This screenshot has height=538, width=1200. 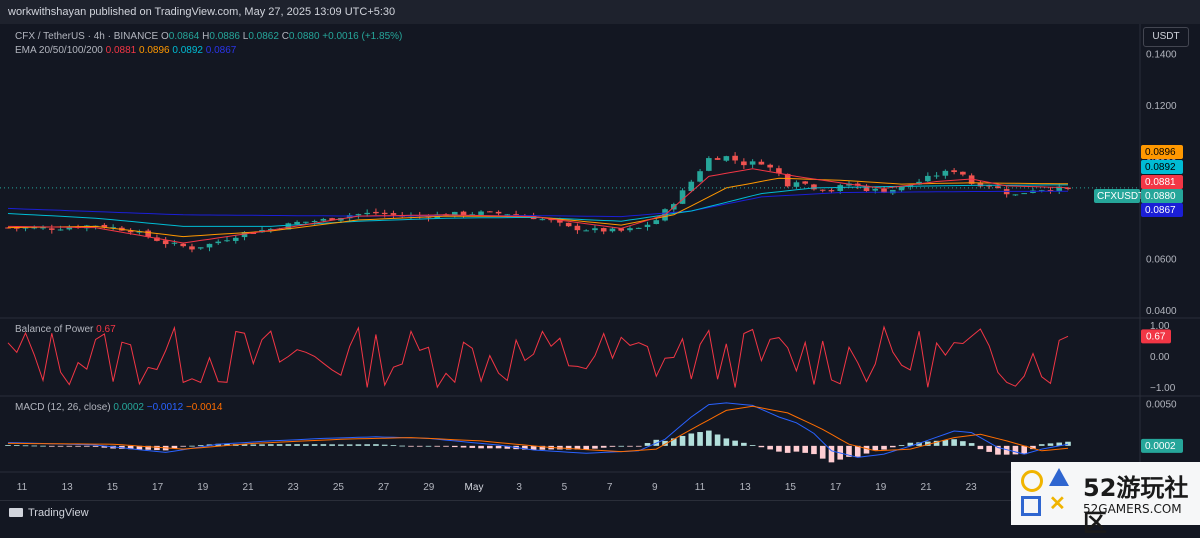 I want to click on low-value: 0.0862, so click(x=263, y=36).